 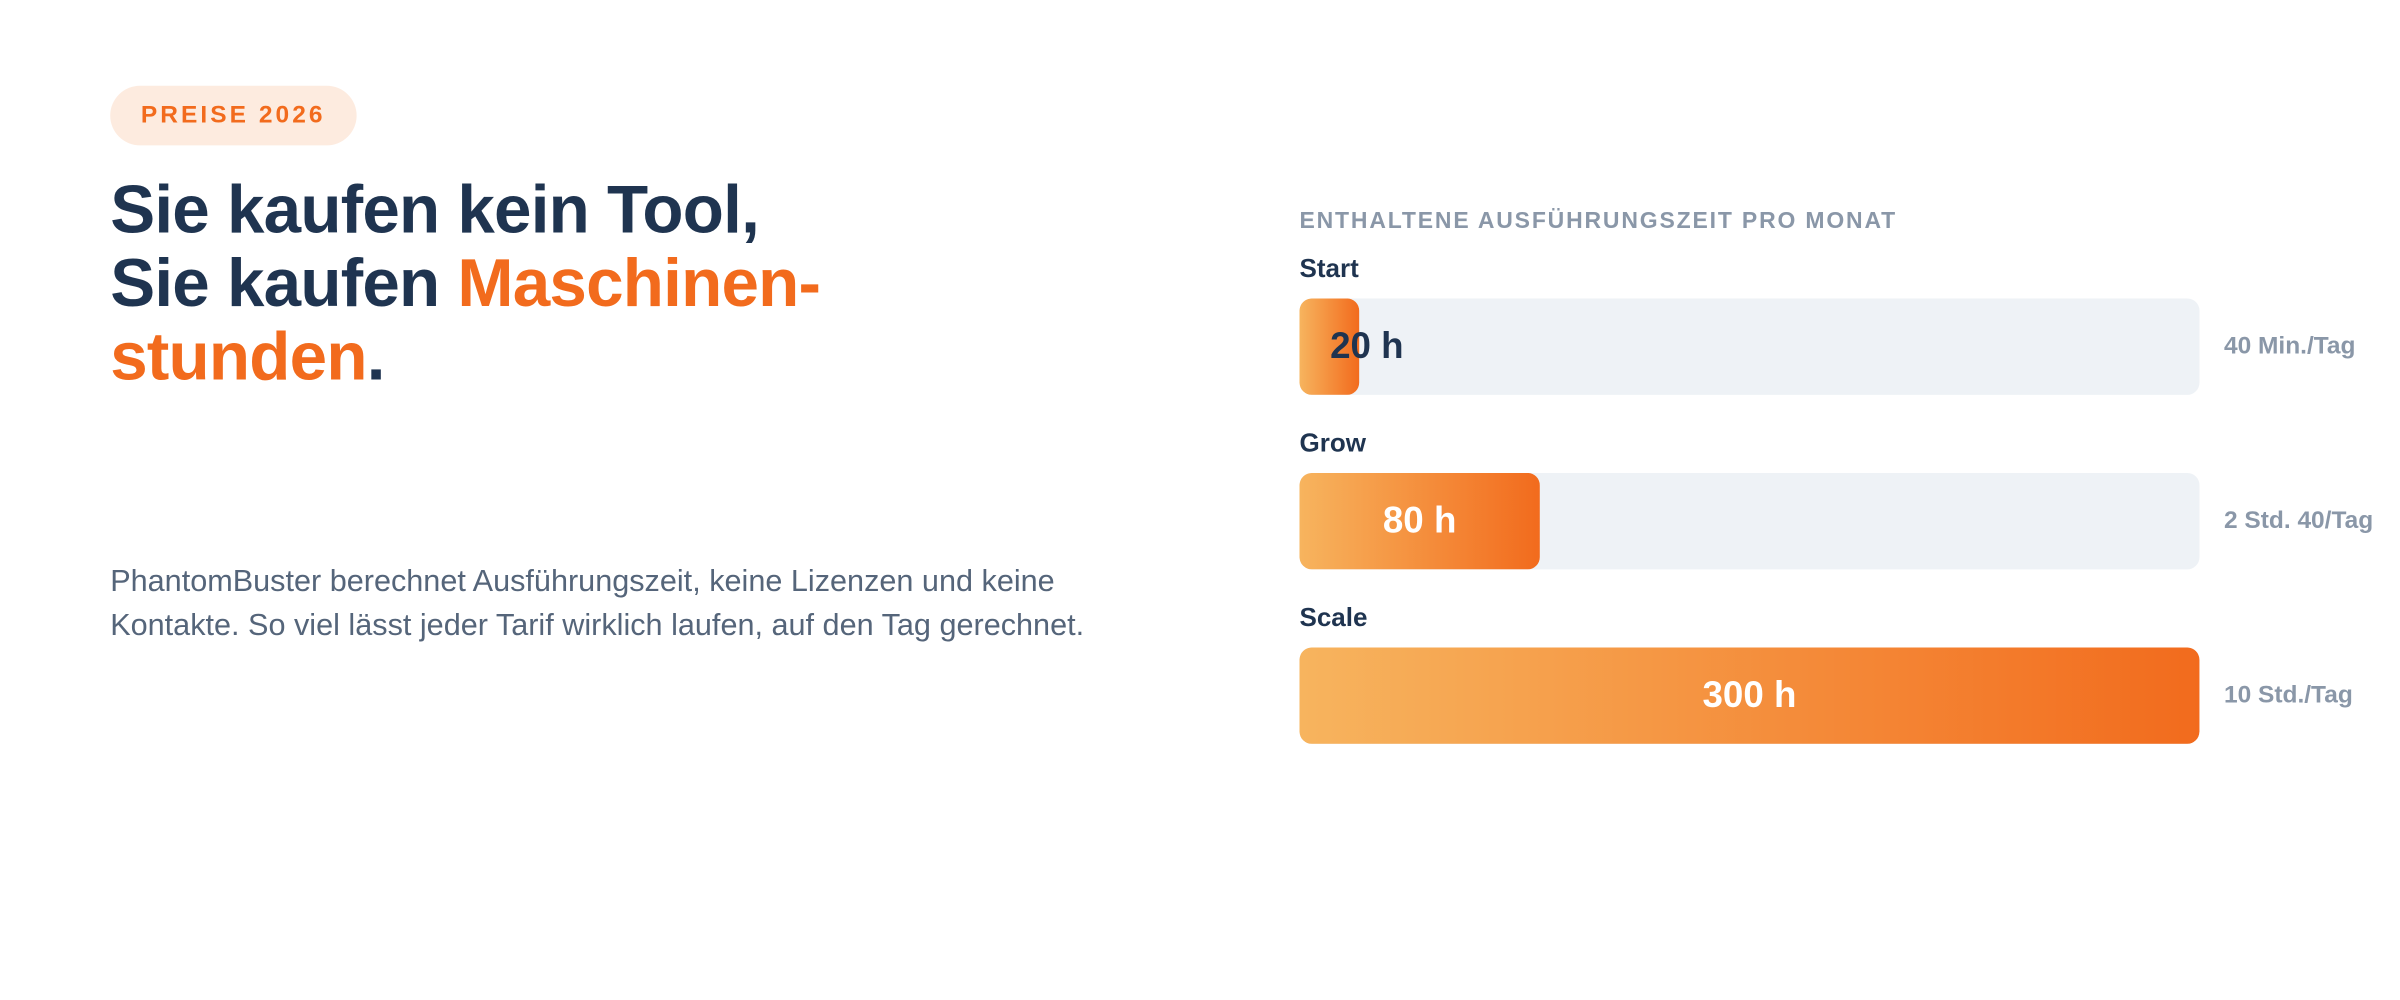 I want to click on tier-name: Grow, so click(x=1332, y=443).